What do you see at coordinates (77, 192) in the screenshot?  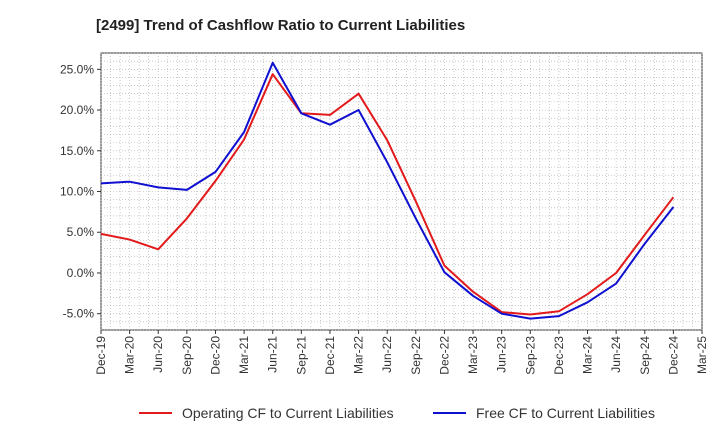 I see `y-tick-label: 10.0%` at bounding box center [77, 192].